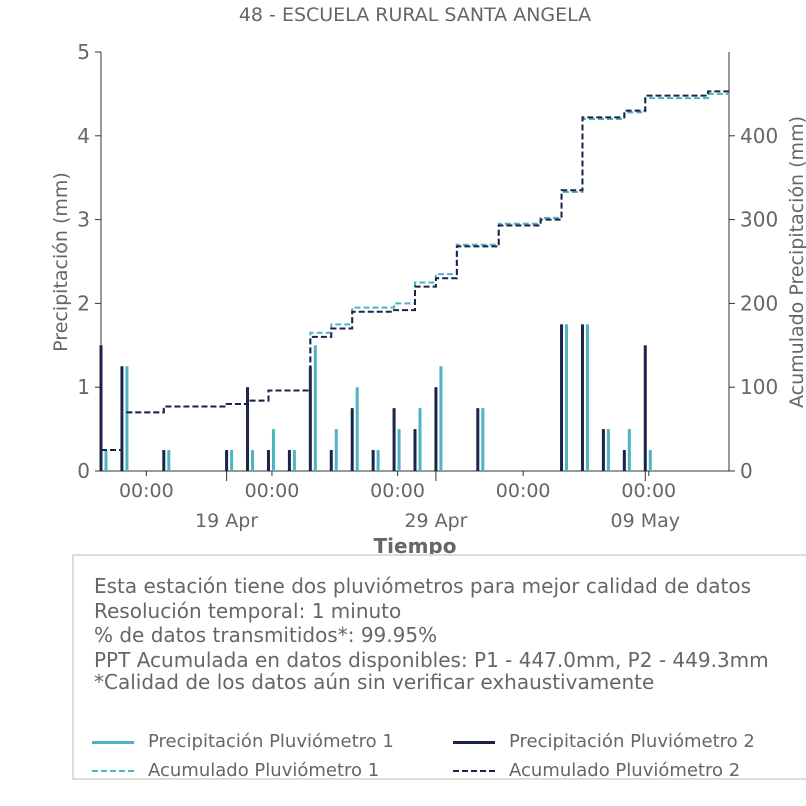  I want to click on info-line-transmitted: % de datos transmitidos*: 99.95%, so click(266, 635).